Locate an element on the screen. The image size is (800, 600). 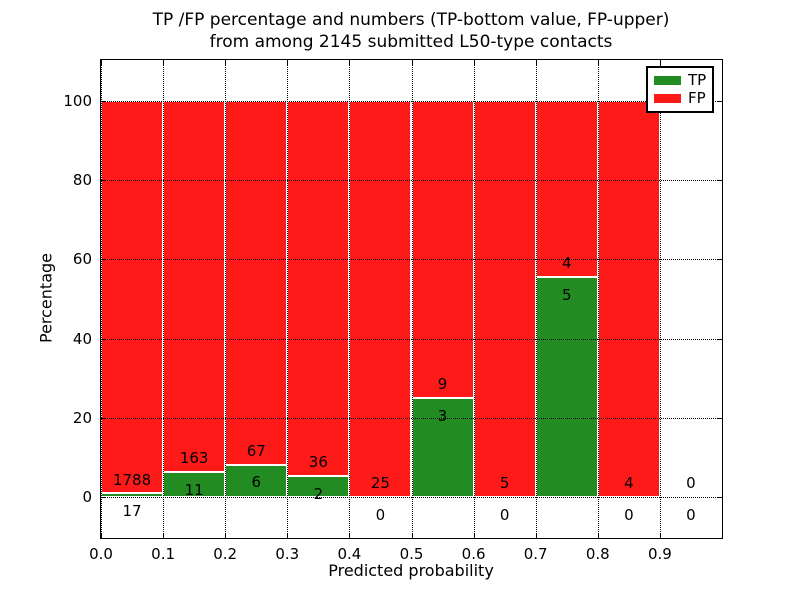
fp-count-label: 25 is located at coordinates (380, 483).